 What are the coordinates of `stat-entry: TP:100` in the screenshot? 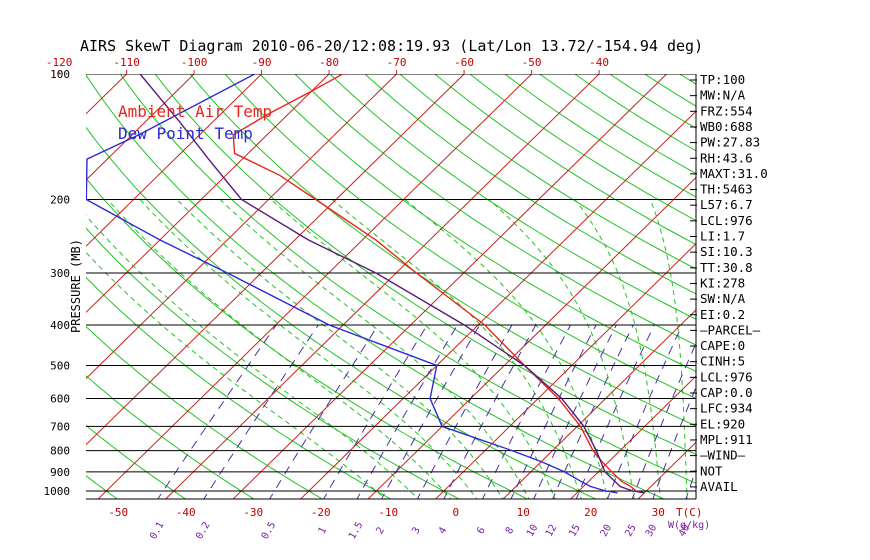 It's located at (722, 79).